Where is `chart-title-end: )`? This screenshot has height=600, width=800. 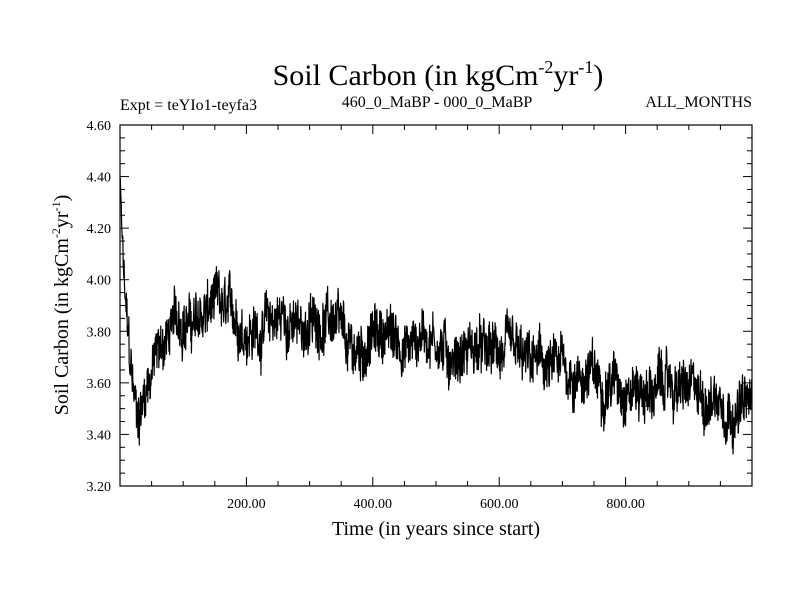 chart-title-end: ) is located at coordinates (598, 75).